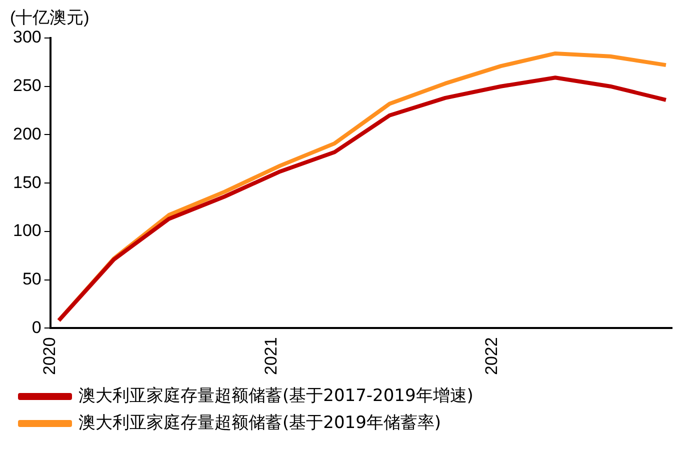 The width and height of the screenshot is (684, 450). I want to click on y-tick-label: 100, so click(27, 230).